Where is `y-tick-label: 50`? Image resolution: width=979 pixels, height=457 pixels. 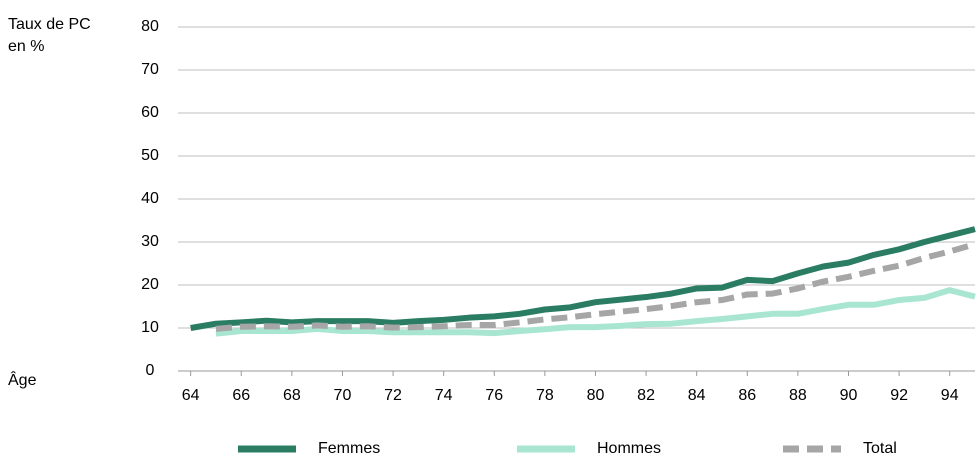
y-tick-label: 50 is located at coordinates (150, 155).